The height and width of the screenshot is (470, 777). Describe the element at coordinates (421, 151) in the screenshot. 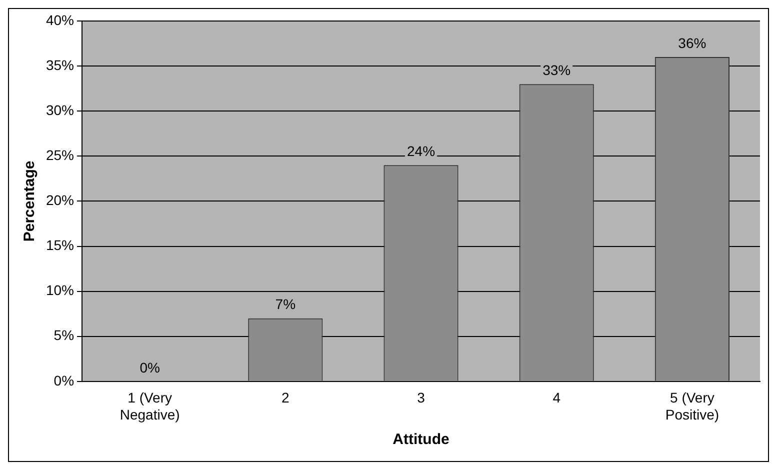

I see `data-label: 24%` at that location.